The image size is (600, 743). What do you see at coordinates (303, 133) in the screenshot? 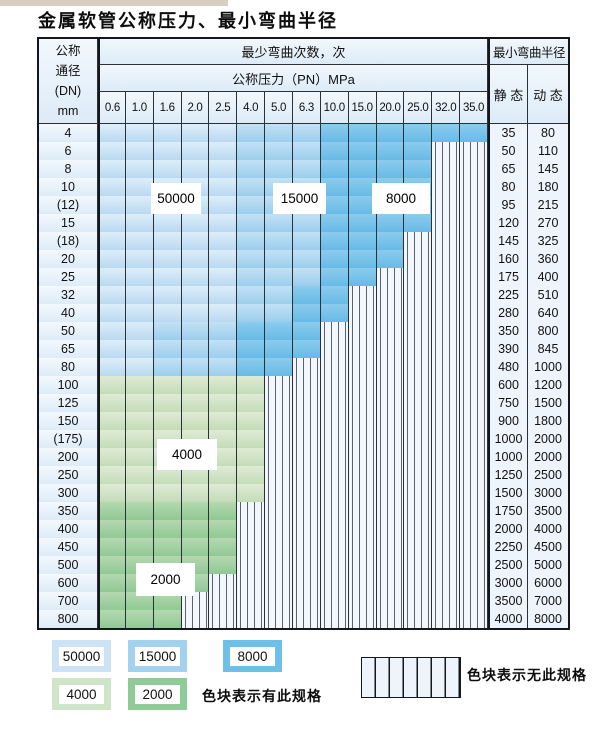
I see `table-row: 4 35 80` at bounding box center [303, 133].